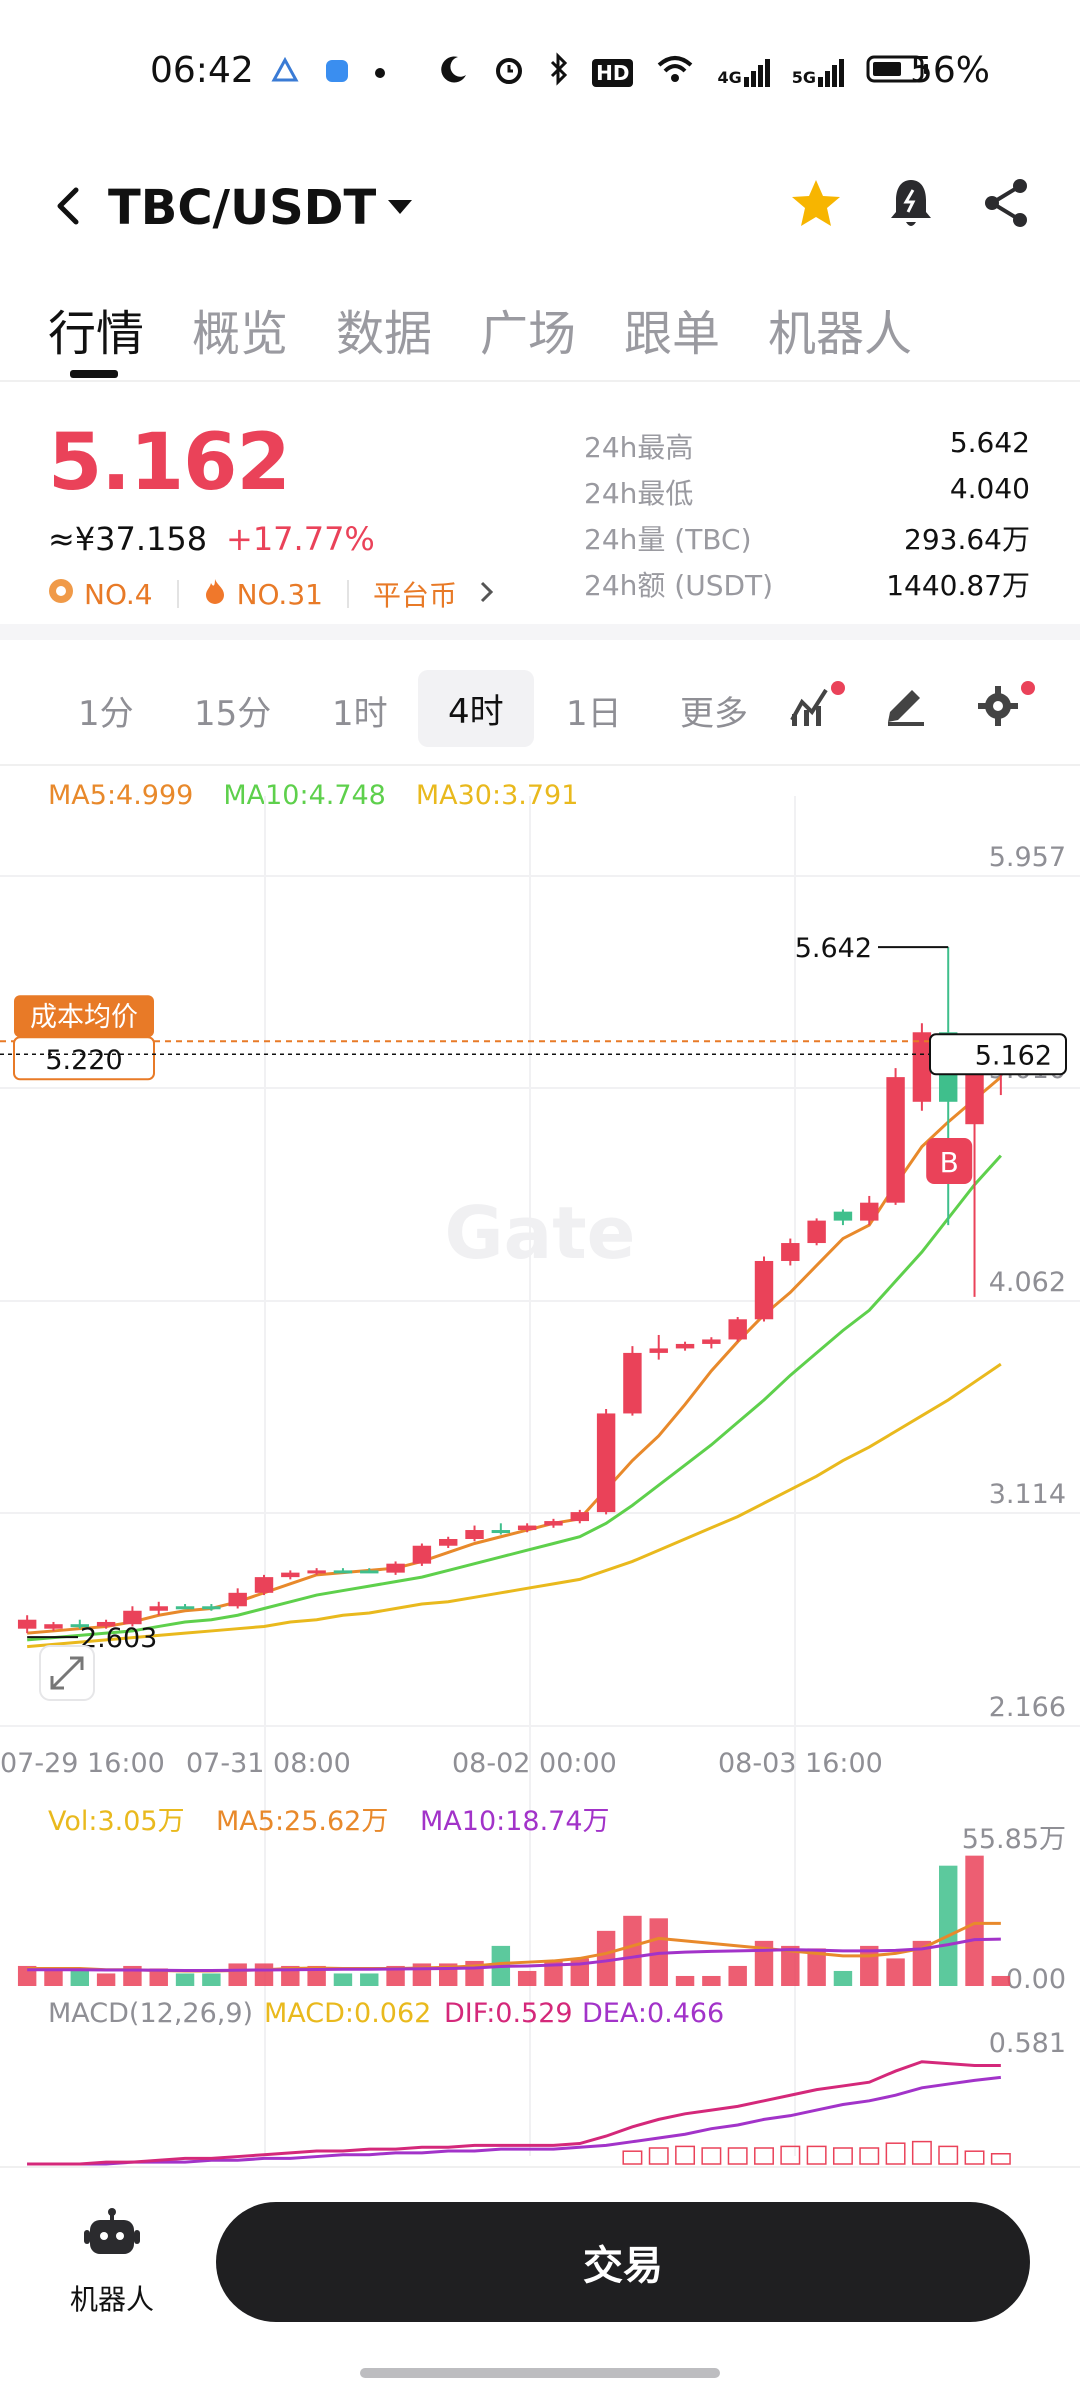  What do you see at coordinates (1007, 205) in the screenshot?
I see `share-icon` at bounding box center [1007, 205].